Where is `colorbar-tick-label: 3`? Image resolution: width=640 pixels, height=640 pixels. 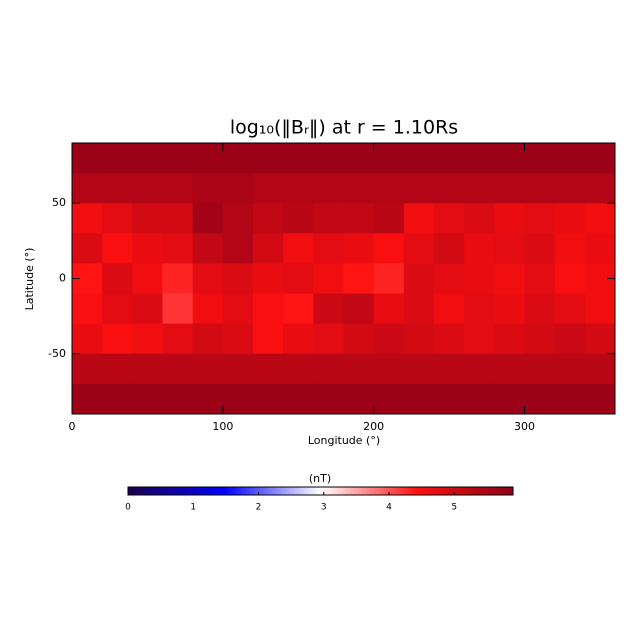 colorbar-tick-label: 3 is located at coordinates (324, 508).